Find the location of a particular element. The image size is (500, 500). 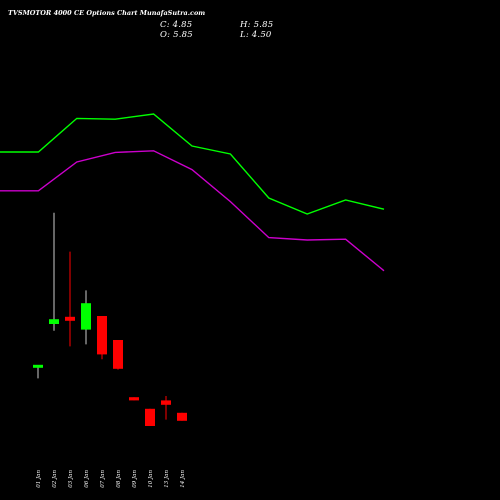

x-tick-label-0: 01 Jan is located at coordinates (39, 479).